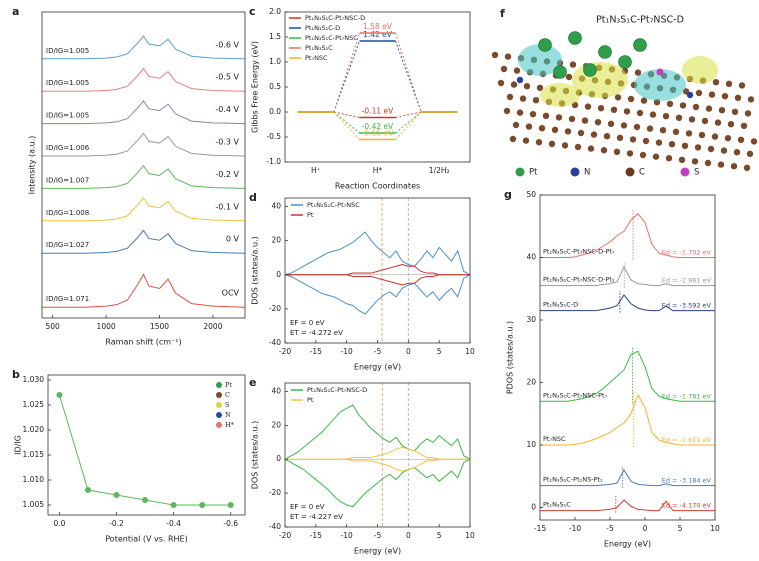  I want to click on y-tick-label: 40, so click(276, 206).